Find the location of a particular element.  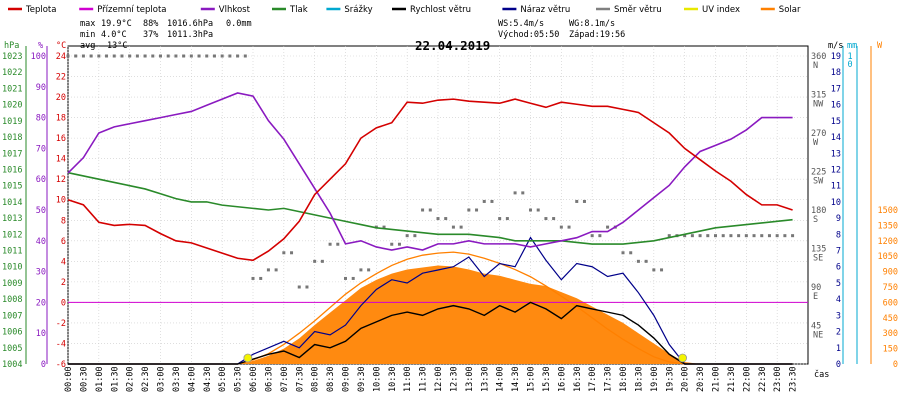

wind-tick: 16 is located at coordinates (836, 106).